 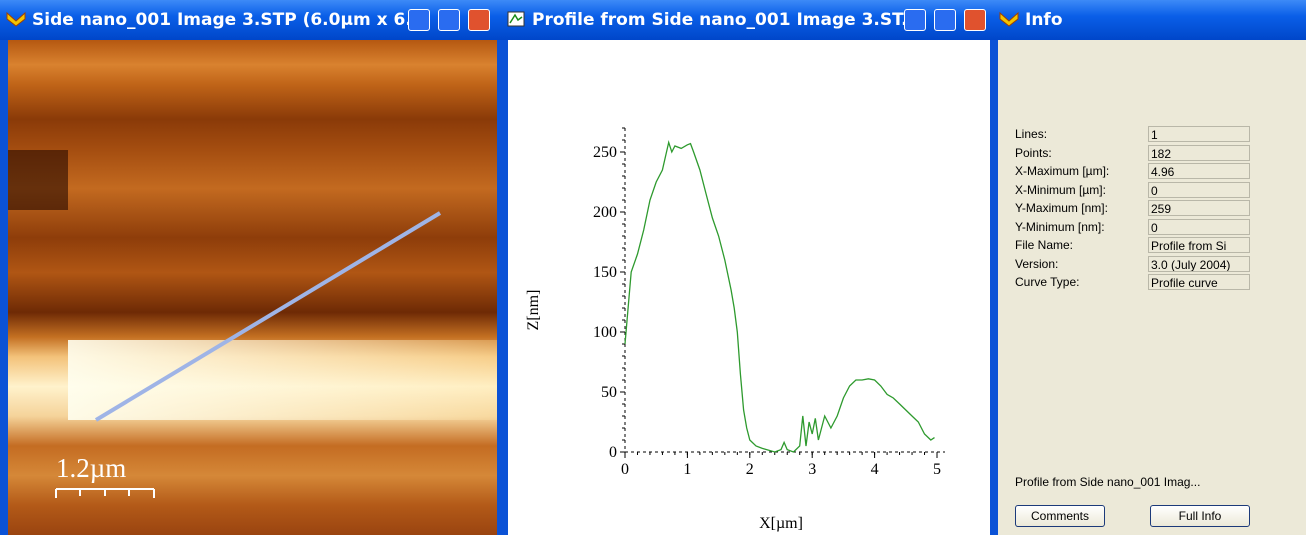 I want to click on field-value: 1, so click(x=1199, y=134).